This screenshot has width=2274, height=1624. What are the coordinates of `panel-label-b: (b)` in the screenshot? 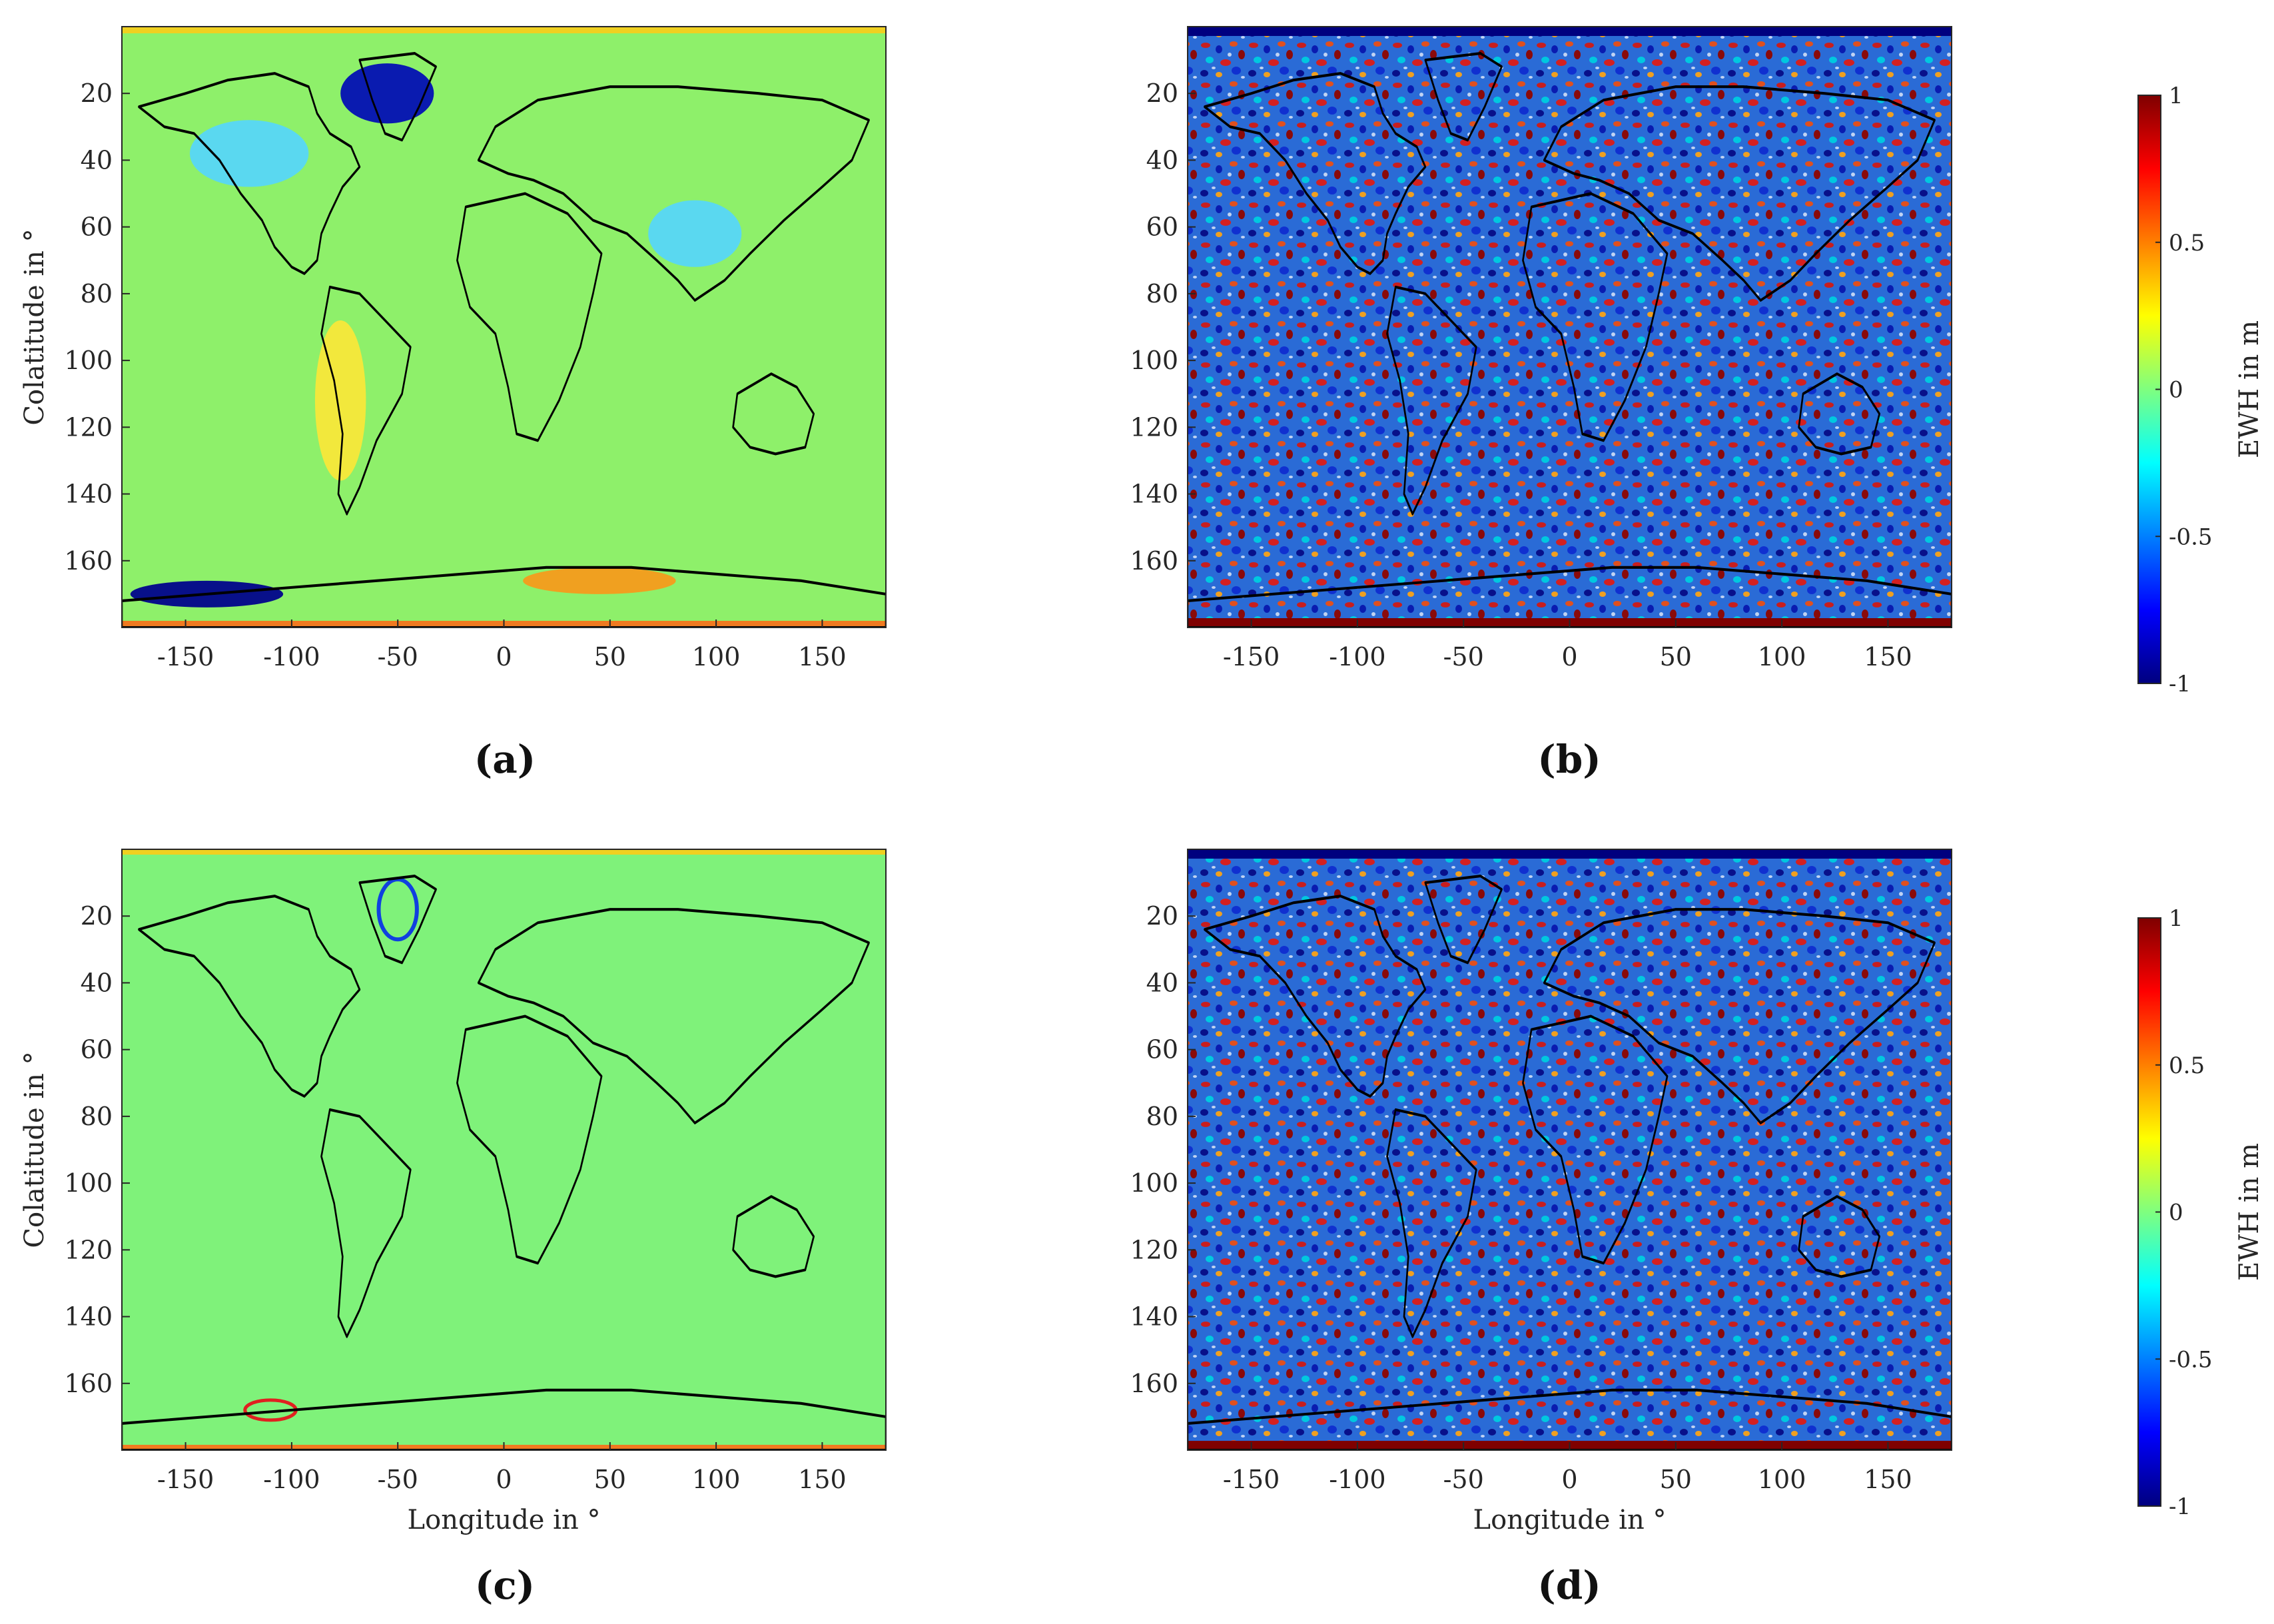 It's located at (1569, 760).